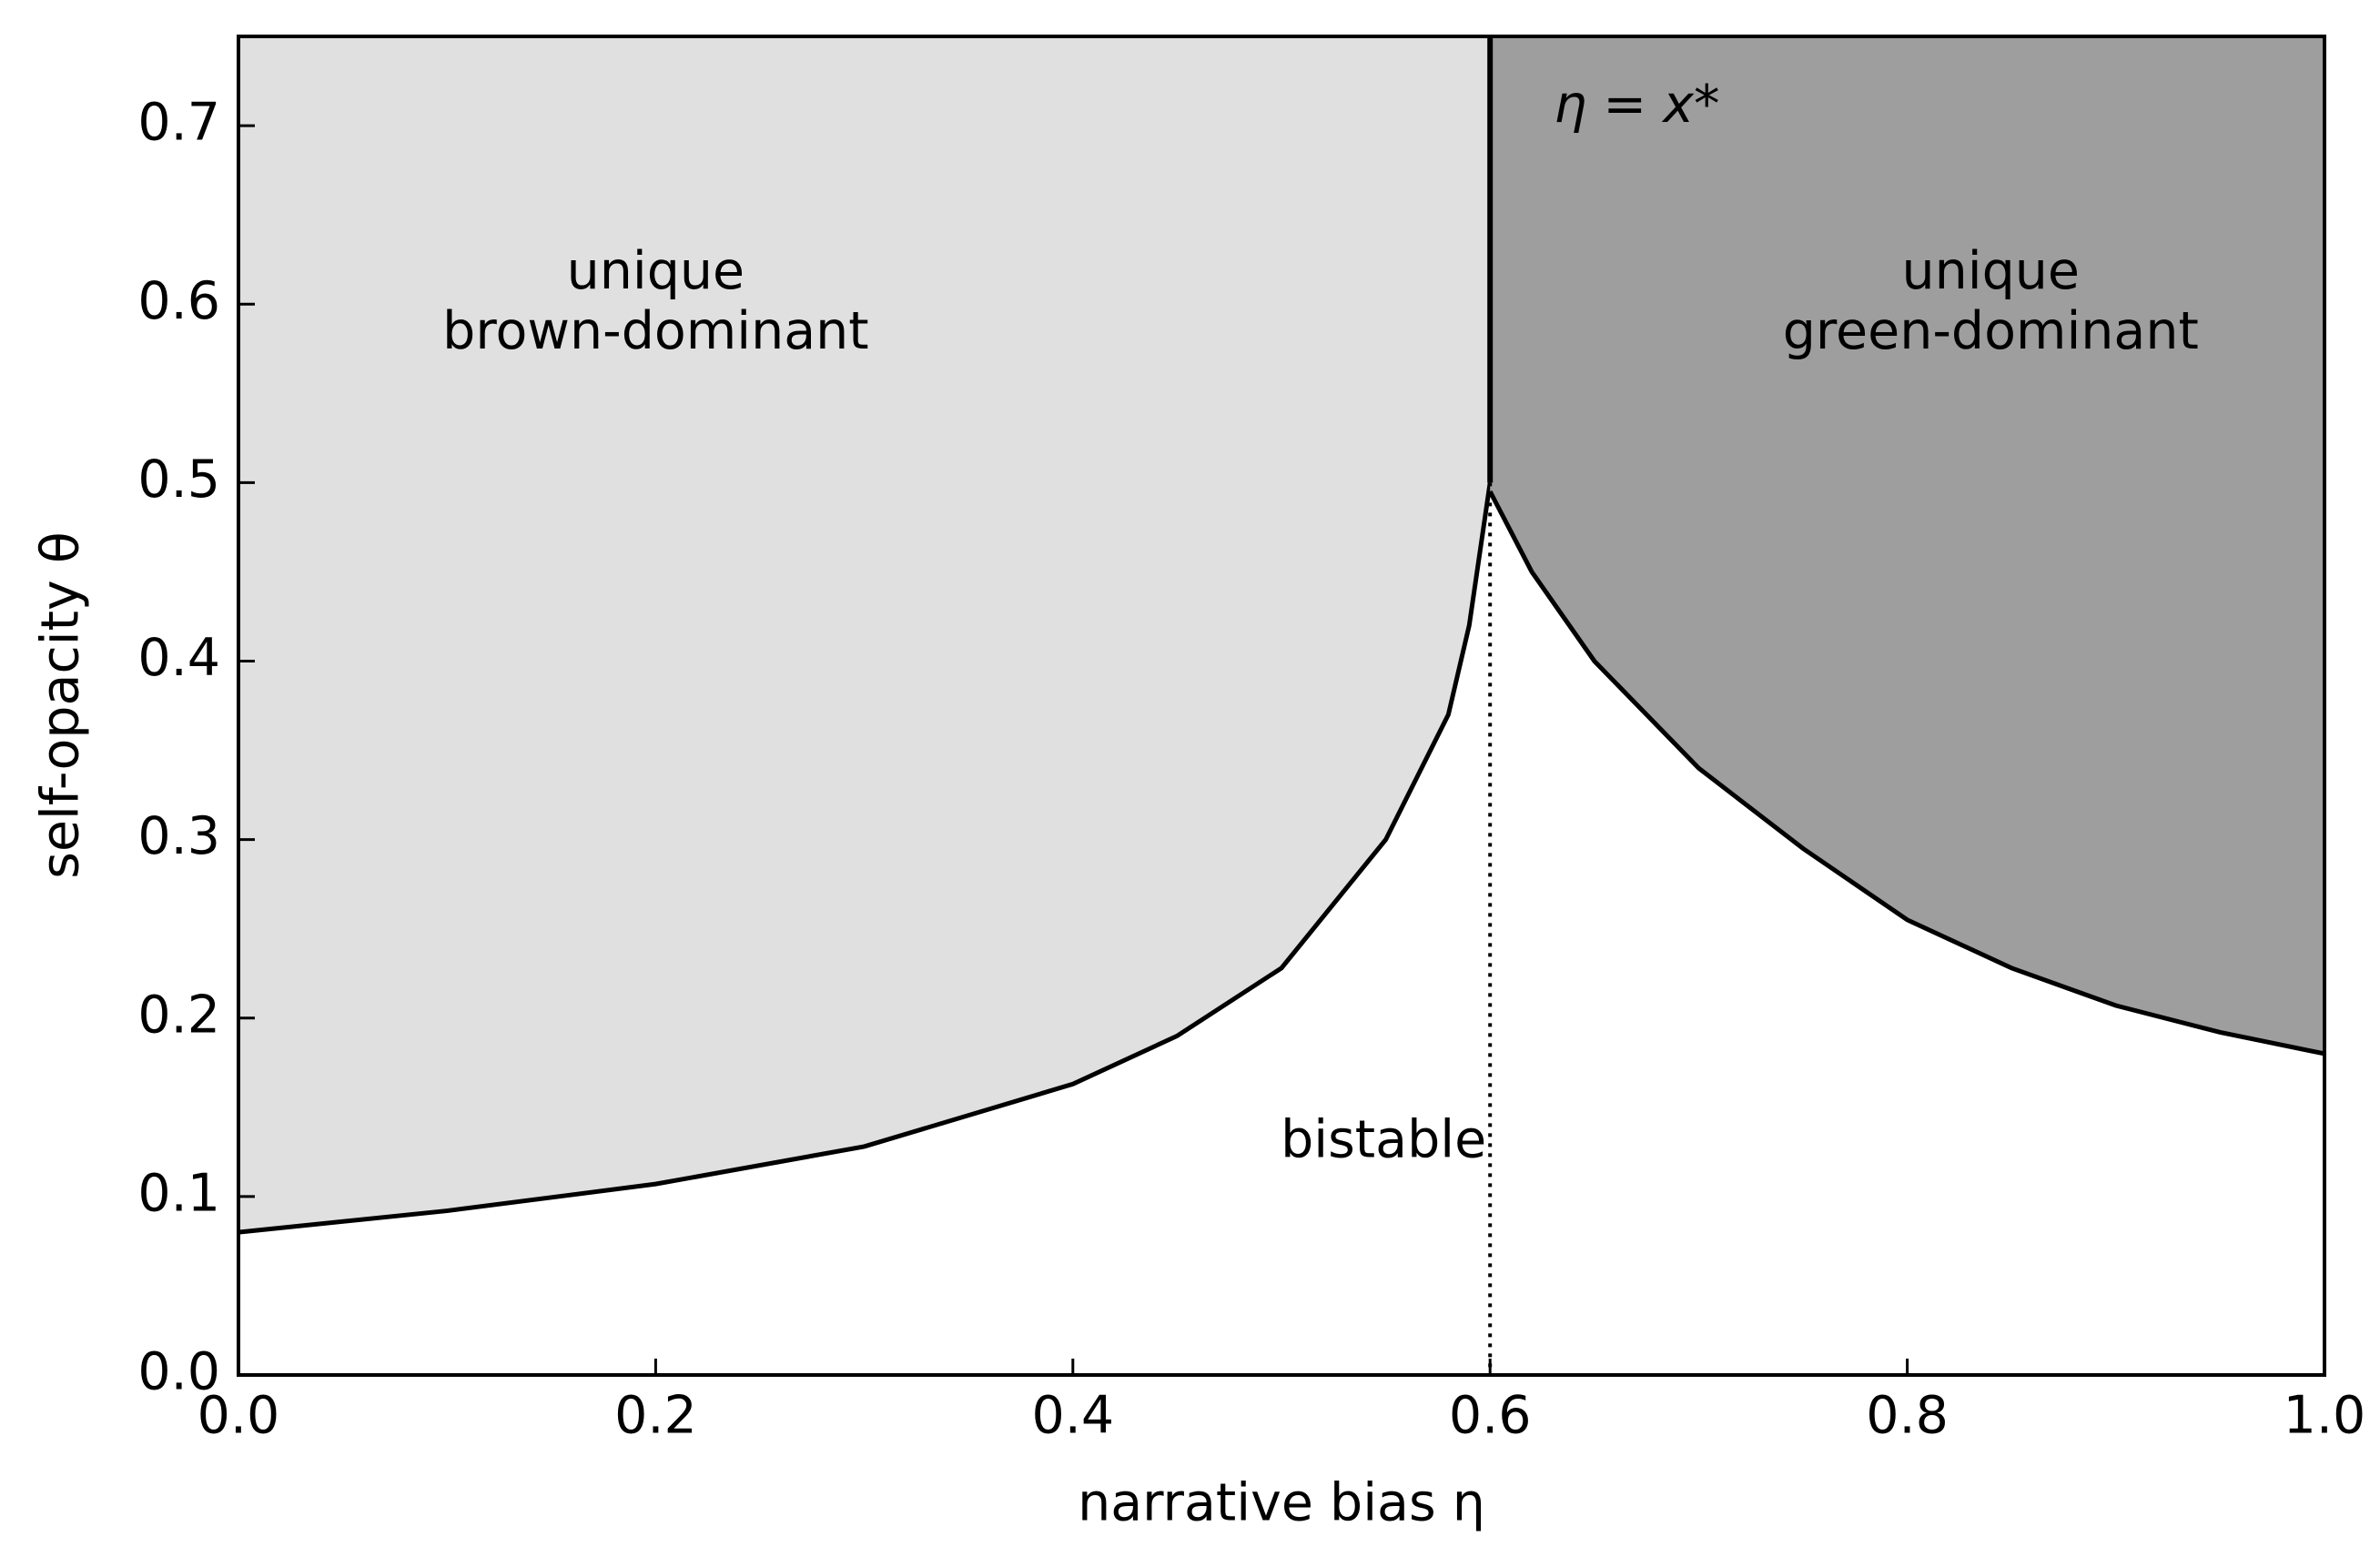 The image size is (2380, 1567). What do you see at coordinates (61, 704) in the screenshot?
I see `y-axis-label: self-opacity θ` at bounding box center [61, 704].